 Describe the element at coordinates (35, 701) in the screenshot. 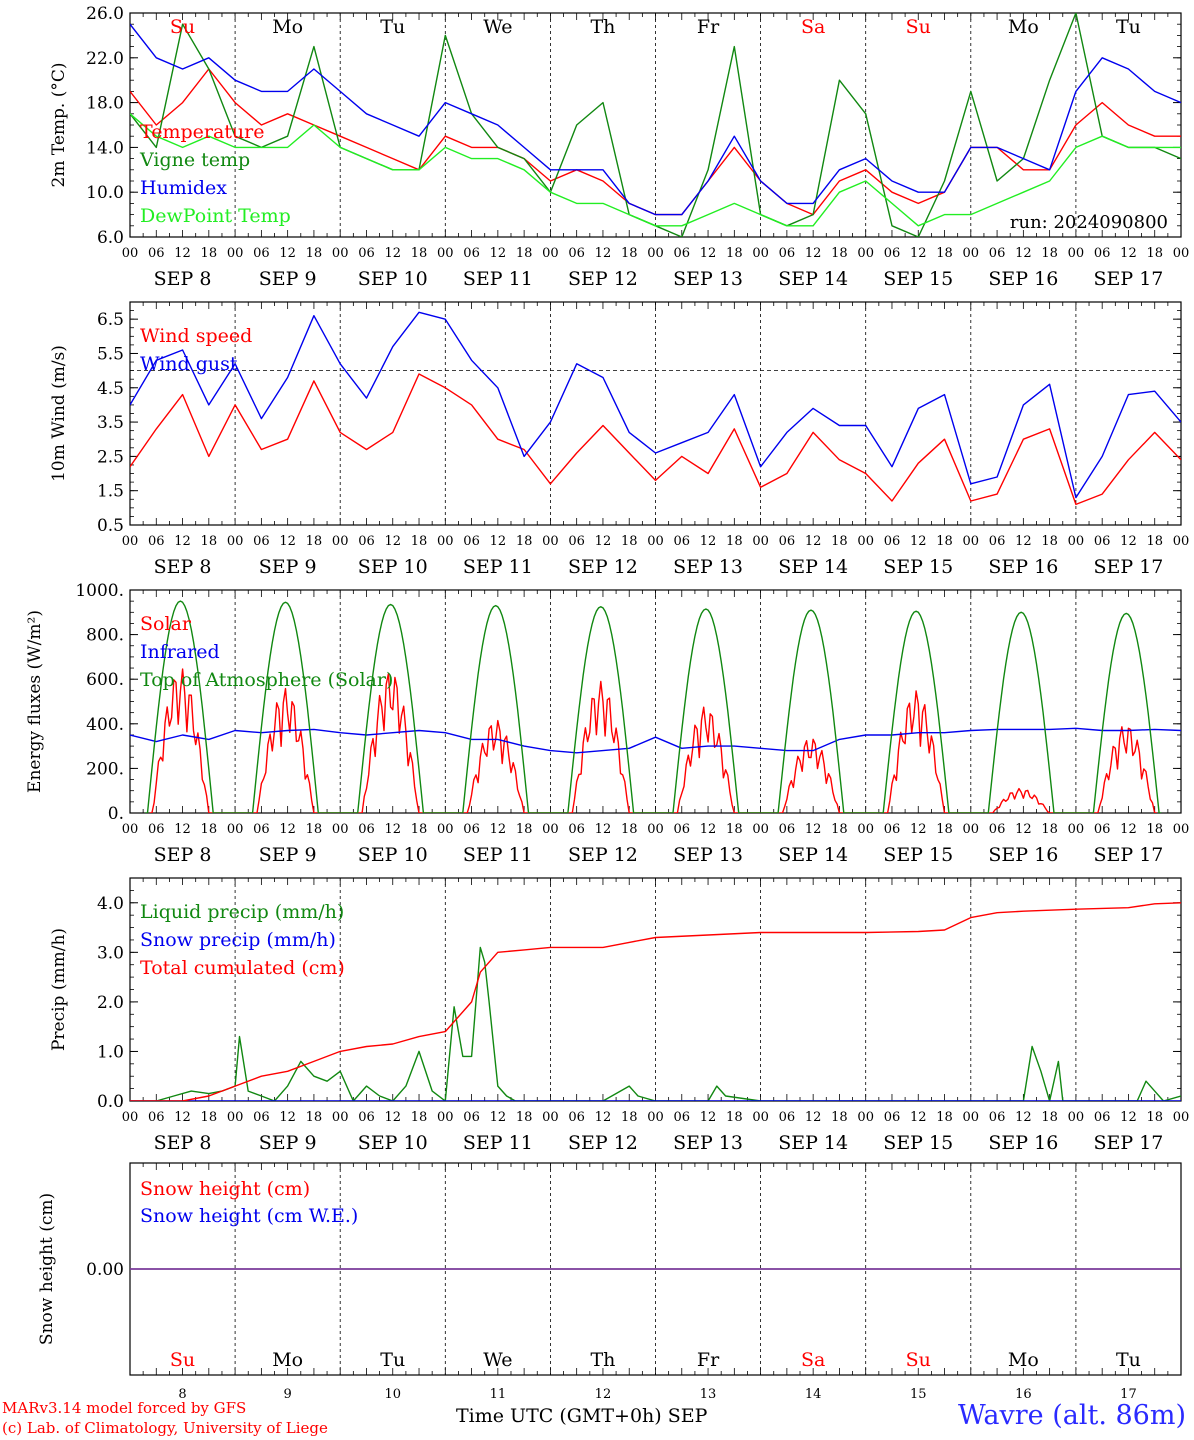

I see `y-axis-label: Energy fluxes (W/m²)` at that location.